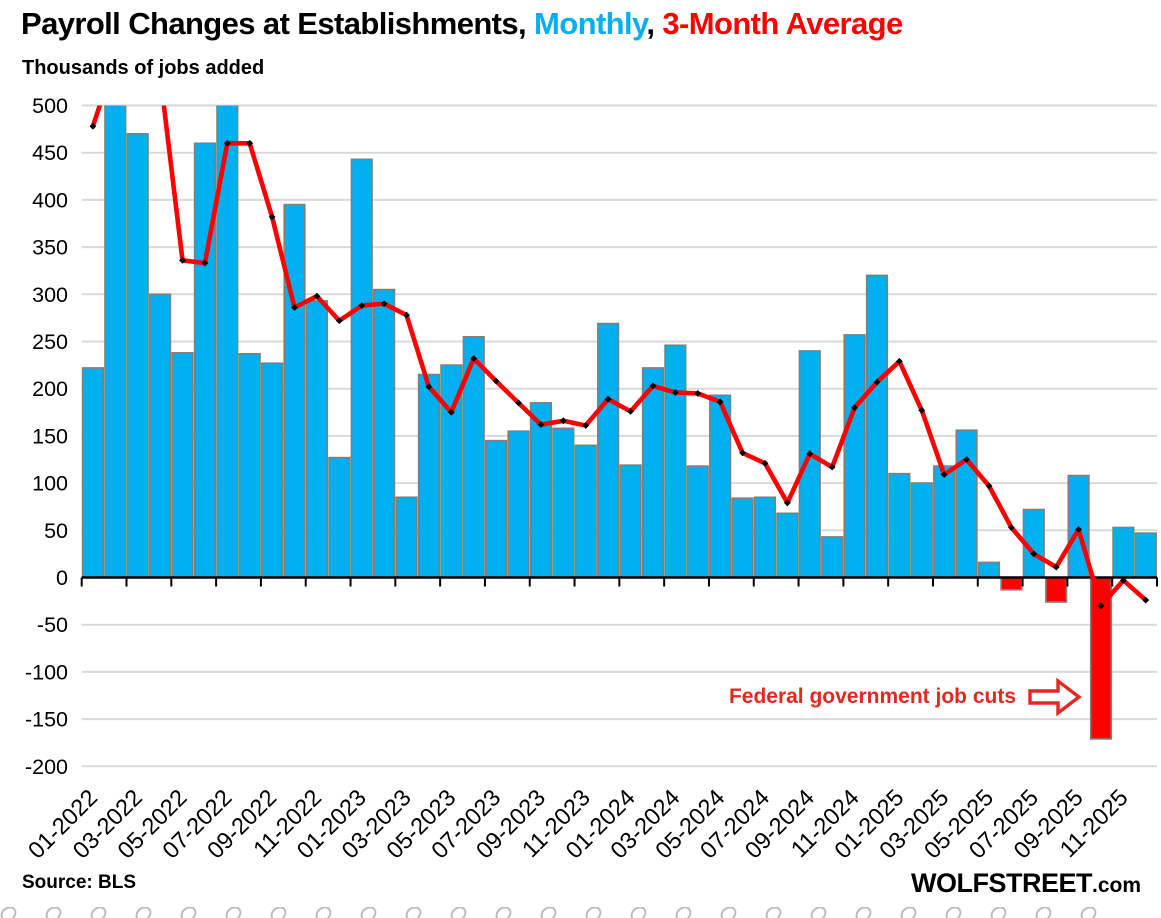 The width and height of the screenshot is (1161, 918). I want to click on y-tick-label: -100, so click(46, 672).